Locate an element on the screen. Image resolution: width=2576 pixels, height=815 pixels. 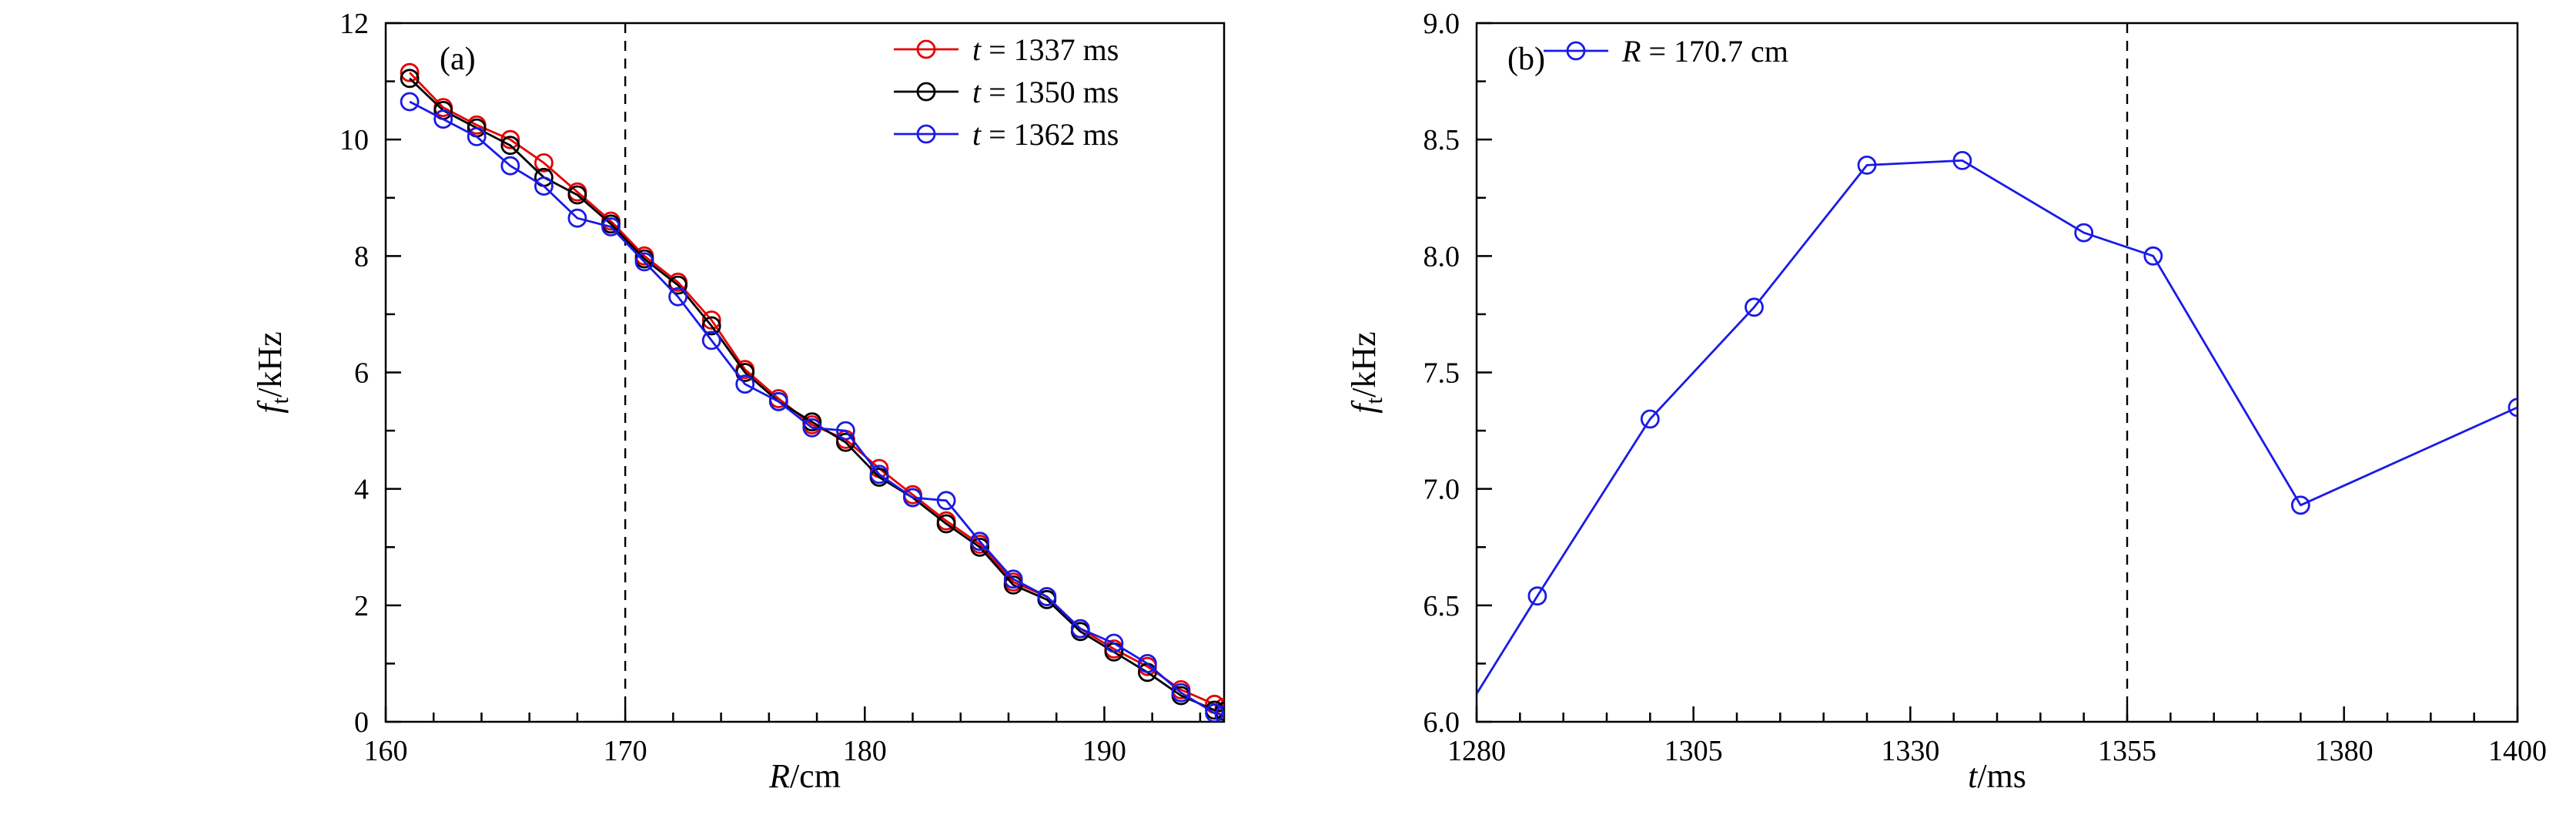
y-tick-label: 8.0 is located at coordinates (1442, 257).